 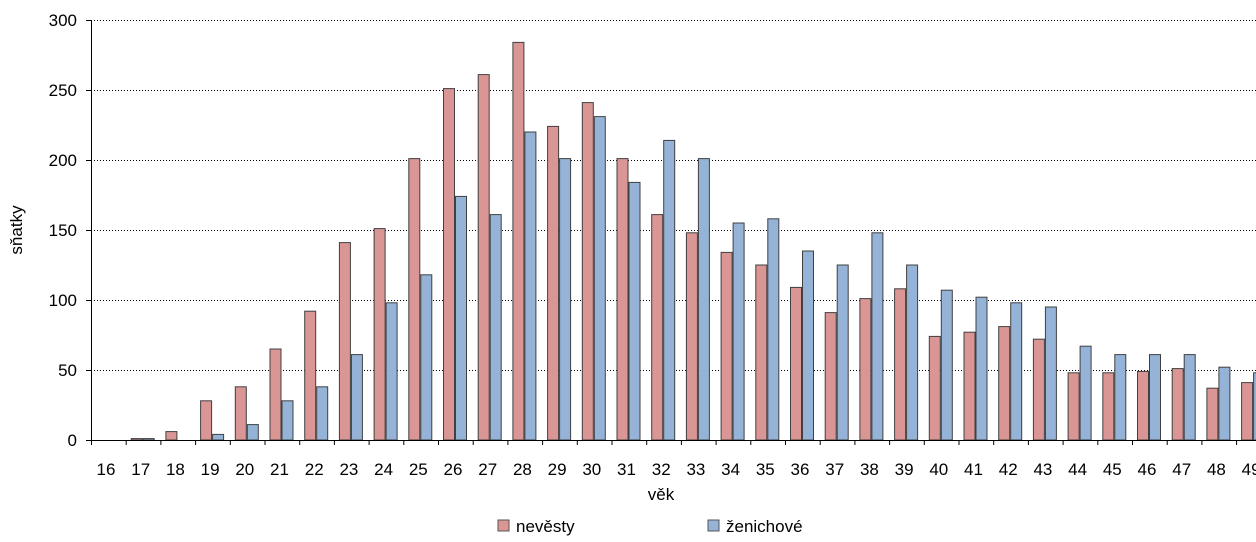 I want to click on y-tick-label: 150, so click(x=63, y=230).